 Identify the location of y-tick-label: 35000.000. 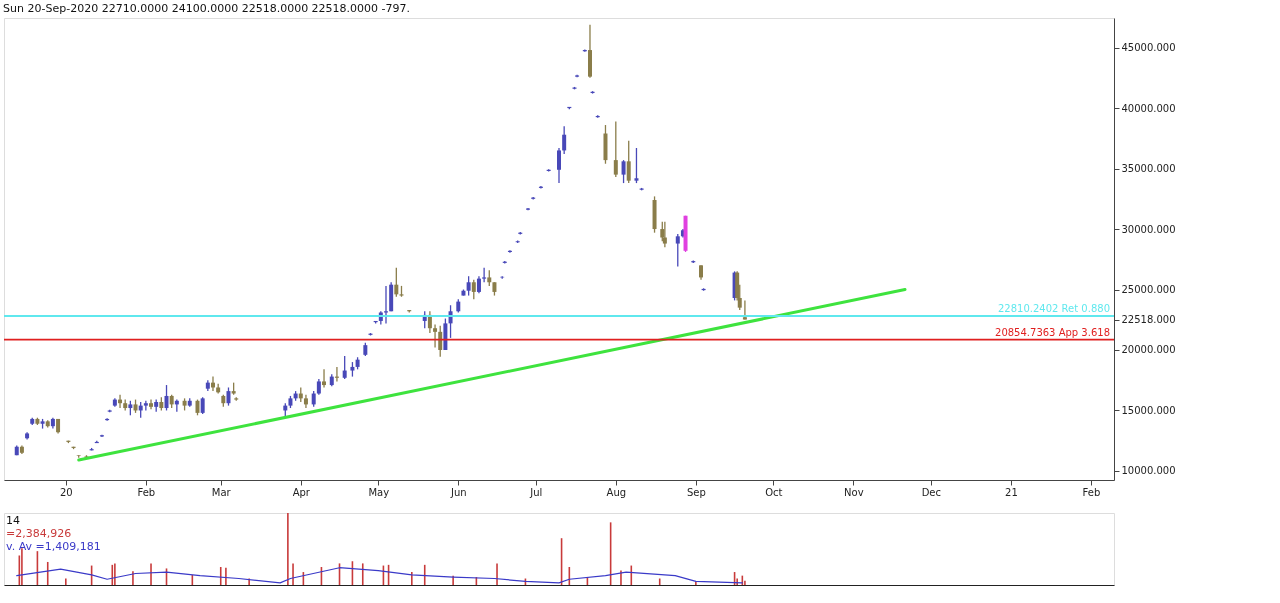
(1148, 169).